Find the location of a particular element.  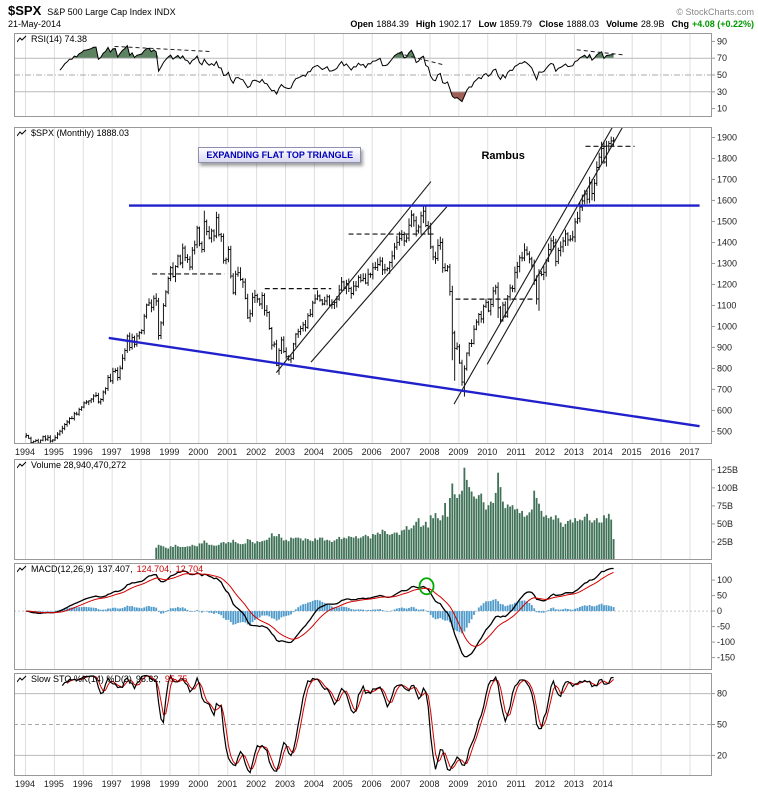

macd-value-2: 124.704, is located at coordinates (154, 569).